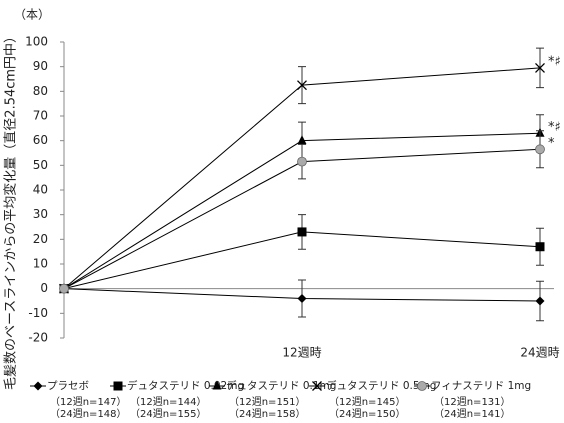  Describe the element at coordinates (40, 140) in the screenshot. I see `y-tick-label: 60` at that location.